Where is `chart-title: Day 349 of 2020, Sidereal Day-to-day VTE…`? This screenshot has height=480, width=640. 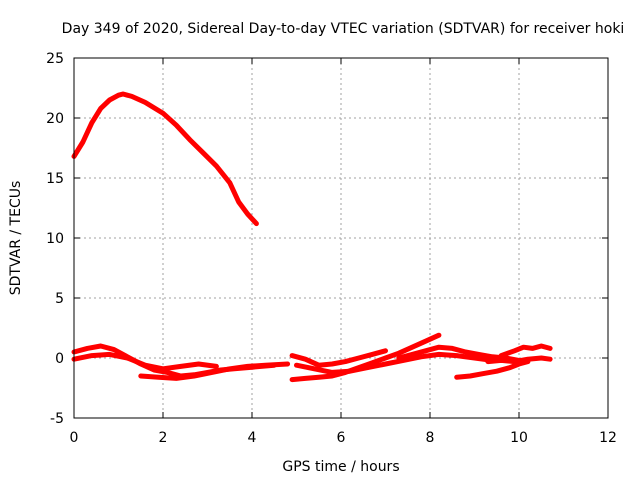 chart-title: Day 349 of 2020, Sidereal Day-to-day VTE… is located at coordinates (343, 29).